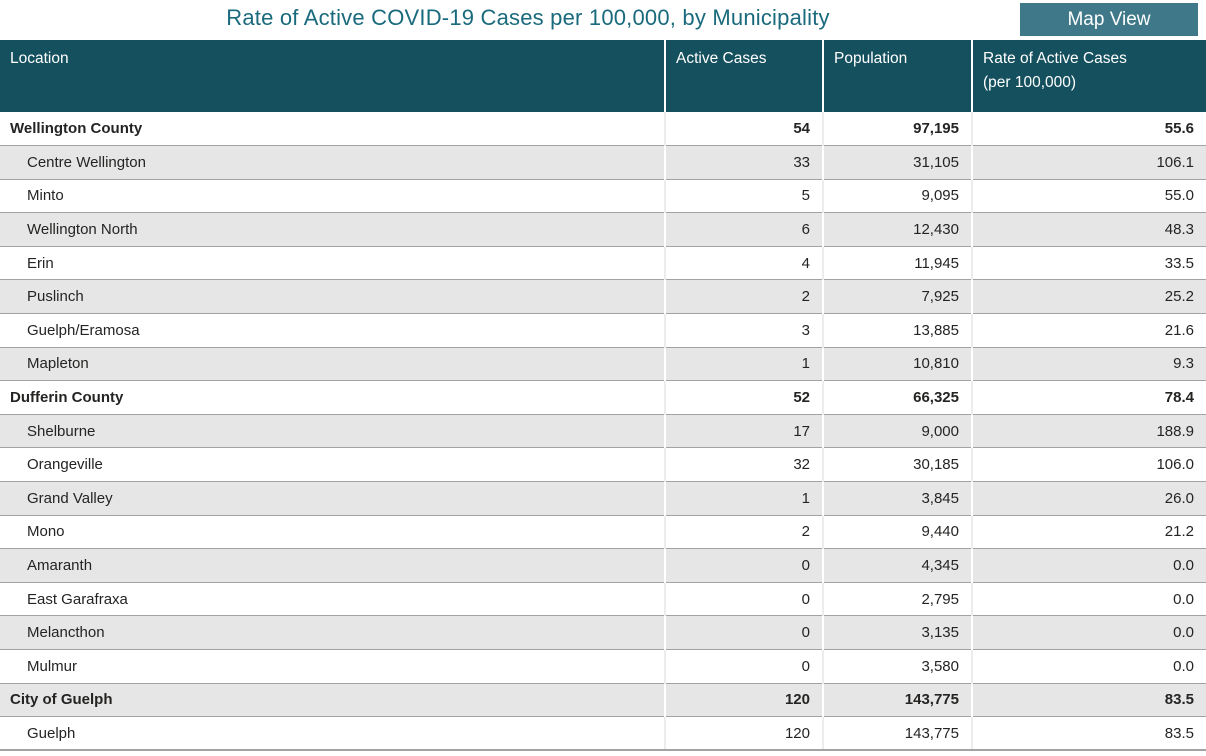  I want to click on population-cell: 9,000, so click(898, 431).